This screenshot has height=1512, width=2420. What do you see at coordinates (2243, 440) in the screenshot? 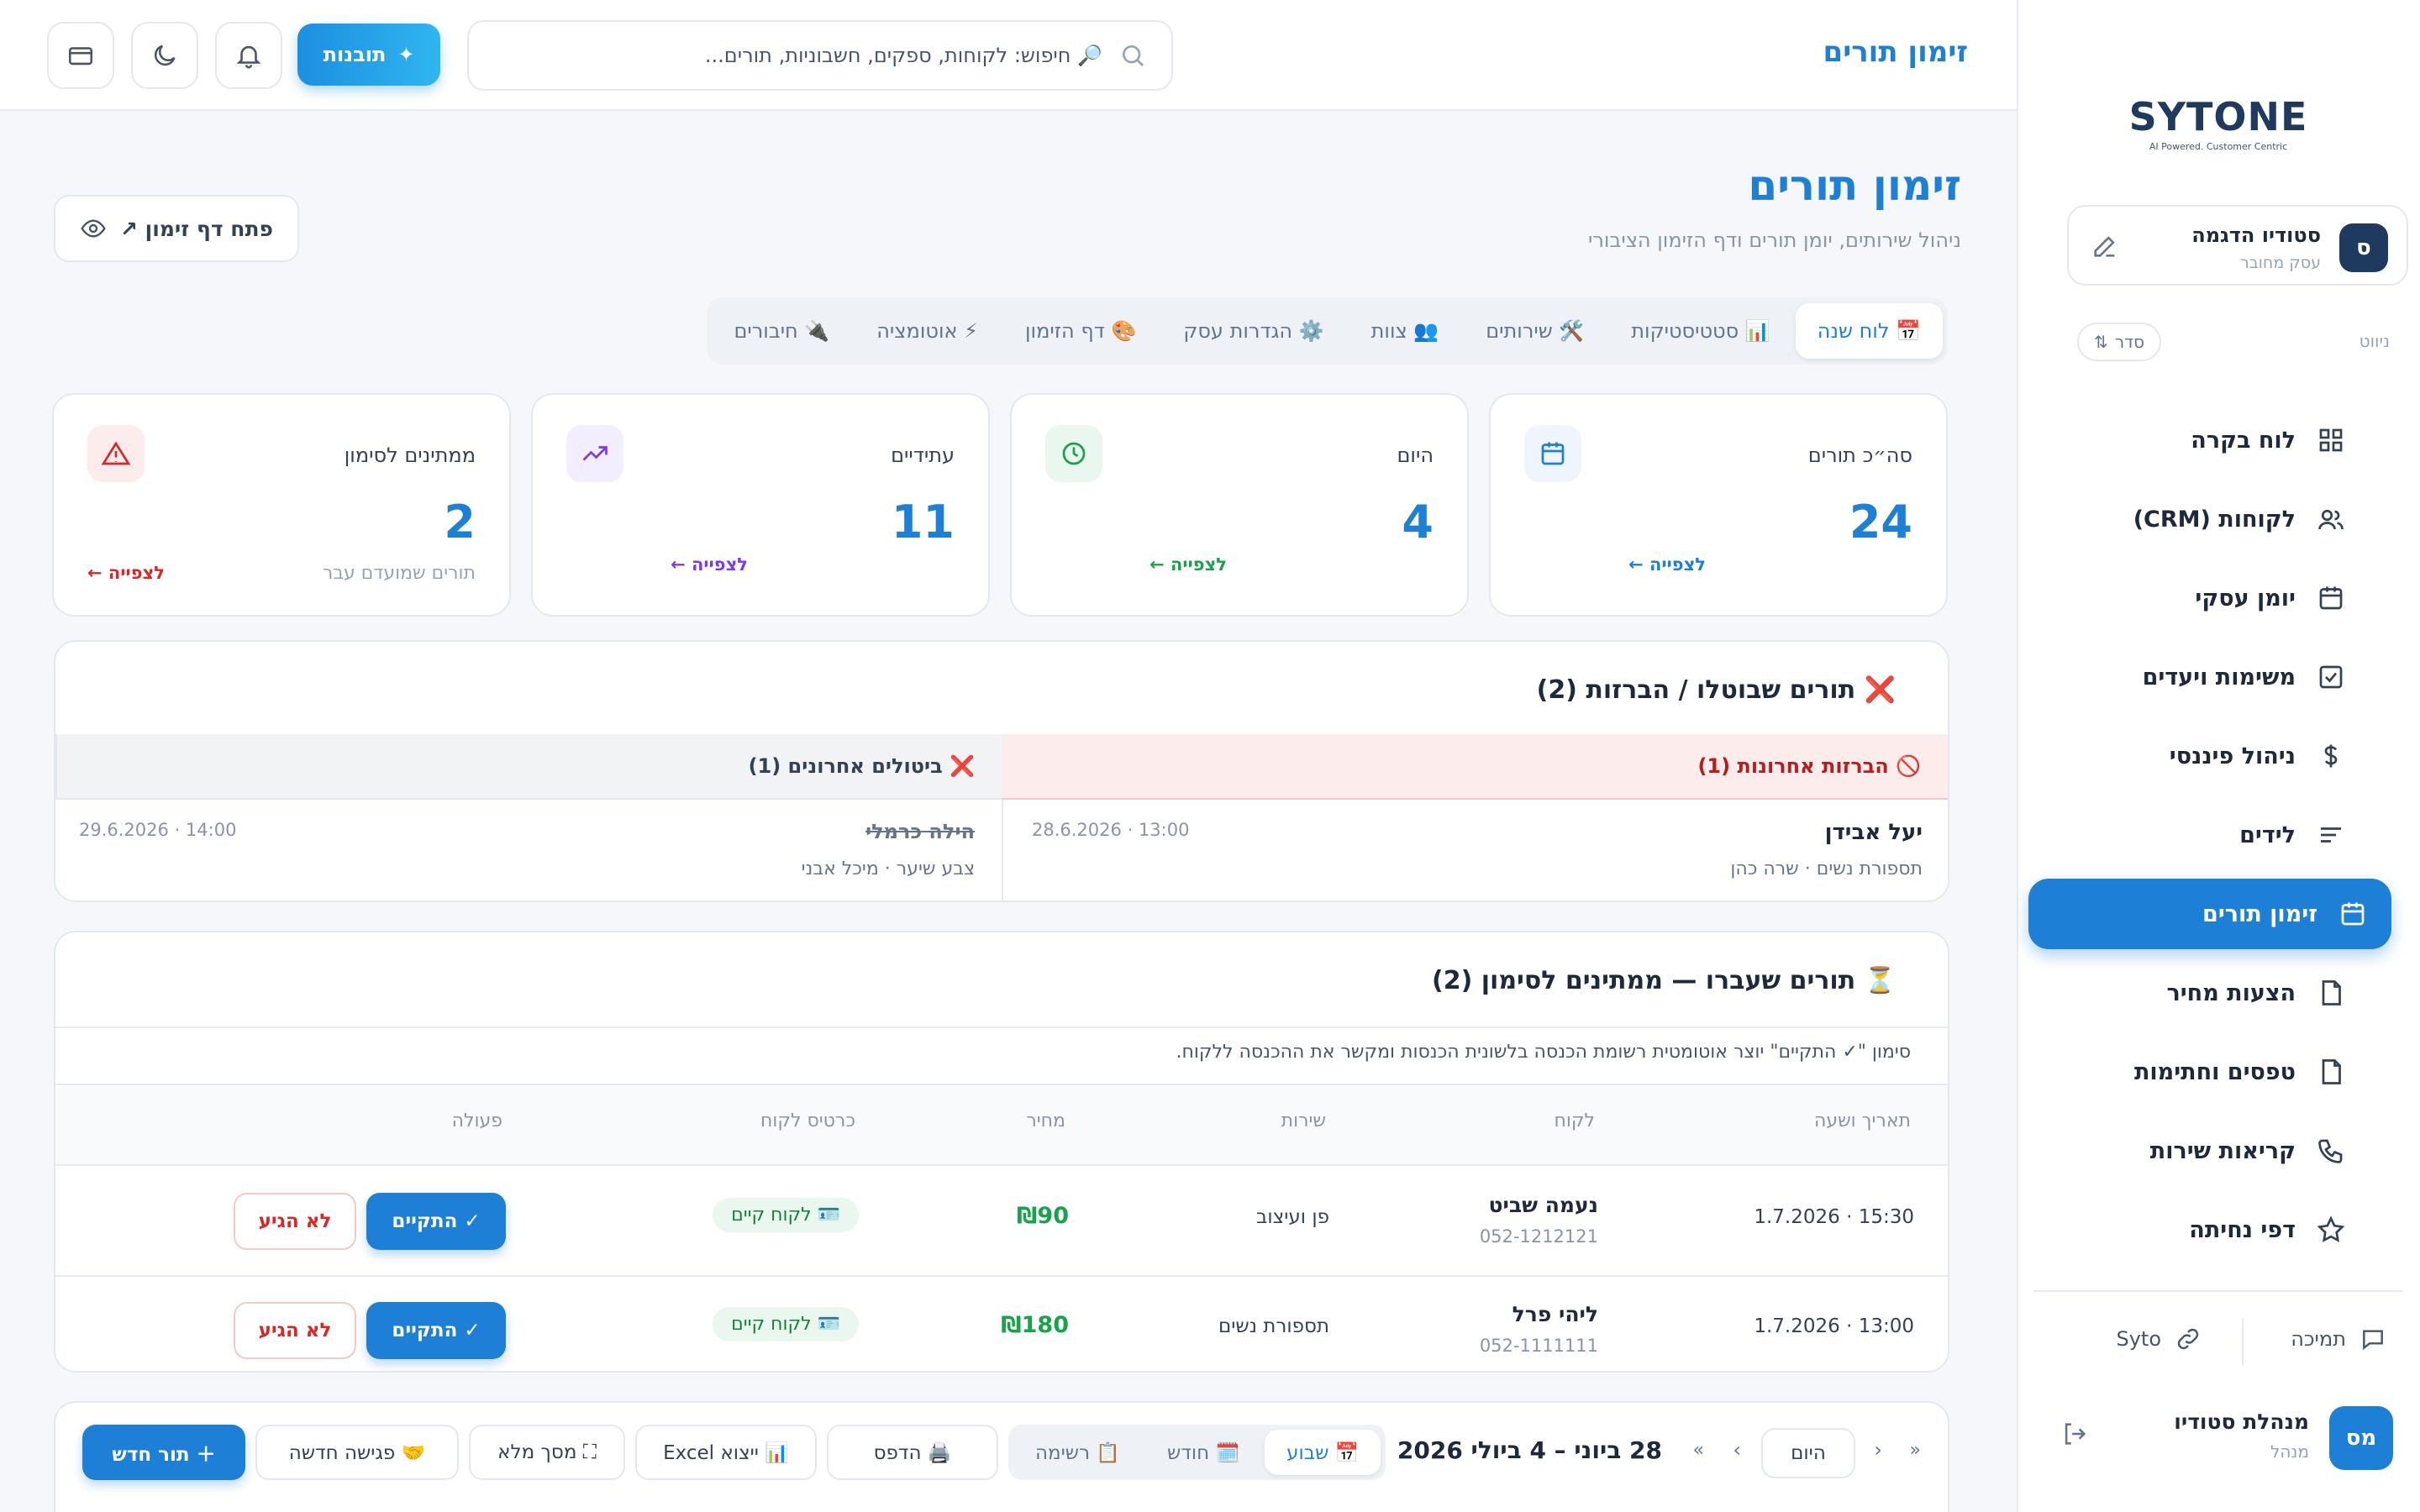
I see `sidebar-item-label: לוח בקרה` at bounding box center [2243, 440].